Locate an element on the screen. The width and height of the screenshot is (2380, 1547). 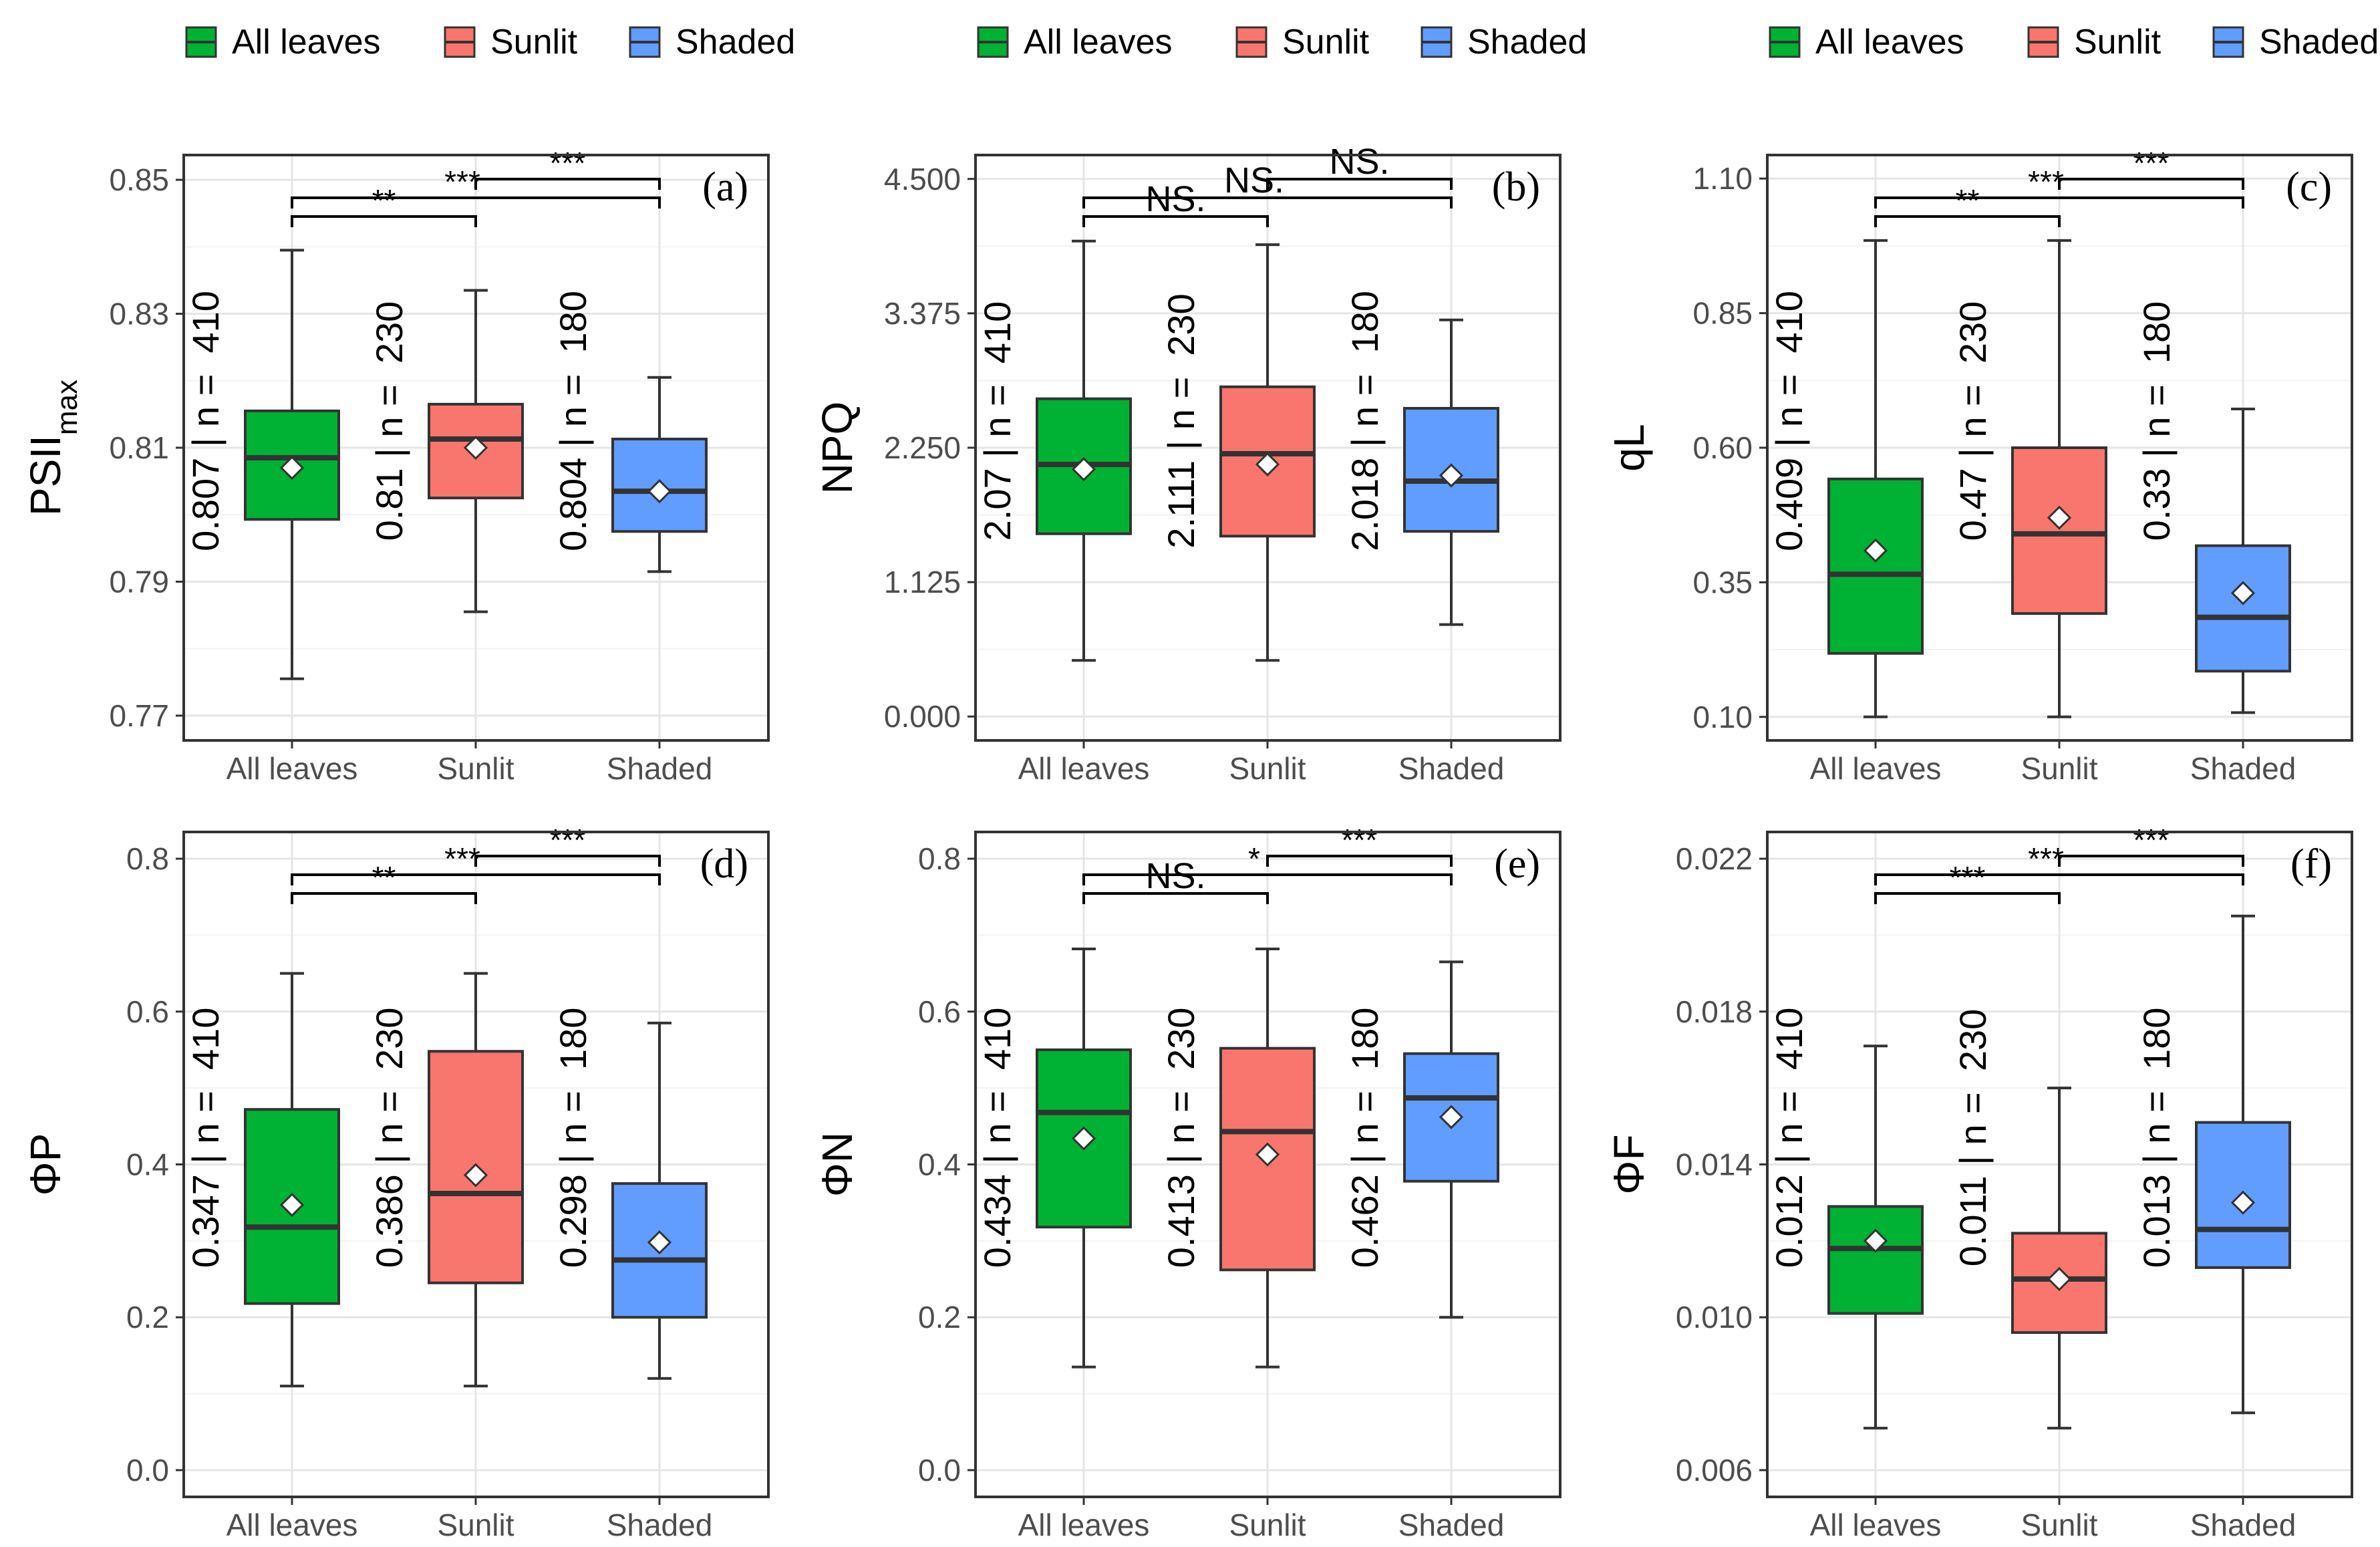
y-tick-label: 0.79 is located at coordinates (139, 581).